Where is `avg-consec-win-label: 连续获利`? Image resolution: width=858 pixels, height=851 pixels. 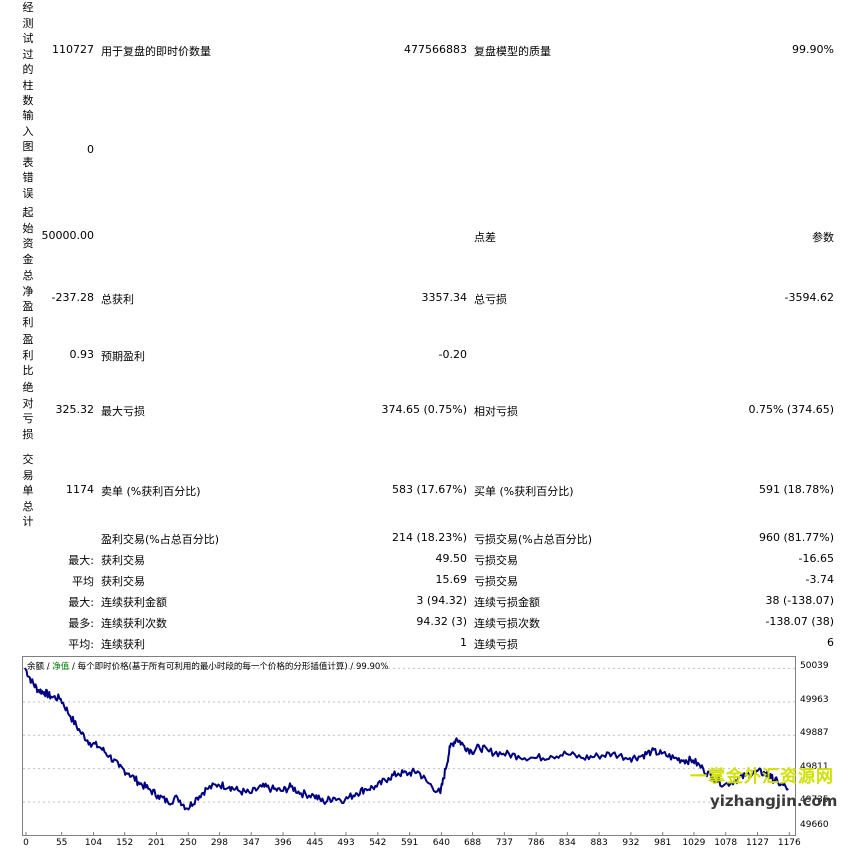 avg-consec-win-label: 连续获利 is located at coordinates (123, 644).